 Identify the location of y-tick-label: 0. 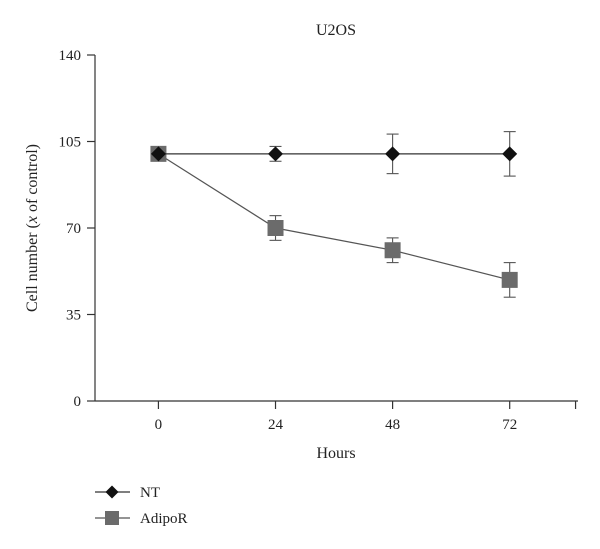
(78, 402).